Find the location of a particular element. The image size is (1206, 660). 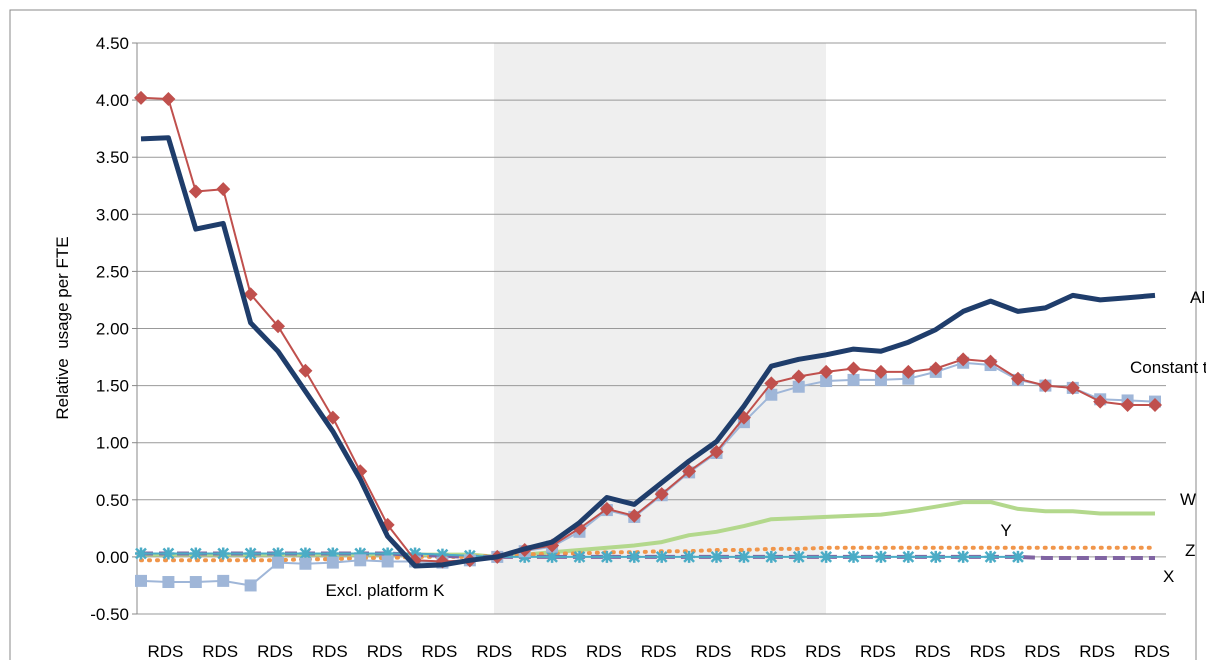

y-tick-label: 3.00 is located at coordinates (112, 214).